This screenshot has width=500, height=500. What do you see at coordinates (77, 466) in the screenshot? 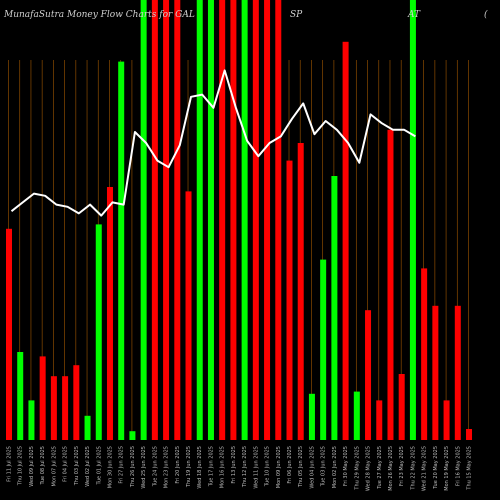
I see `x-tick-label: Thu 03 Jul 2025` at bounding box center [77, 466].